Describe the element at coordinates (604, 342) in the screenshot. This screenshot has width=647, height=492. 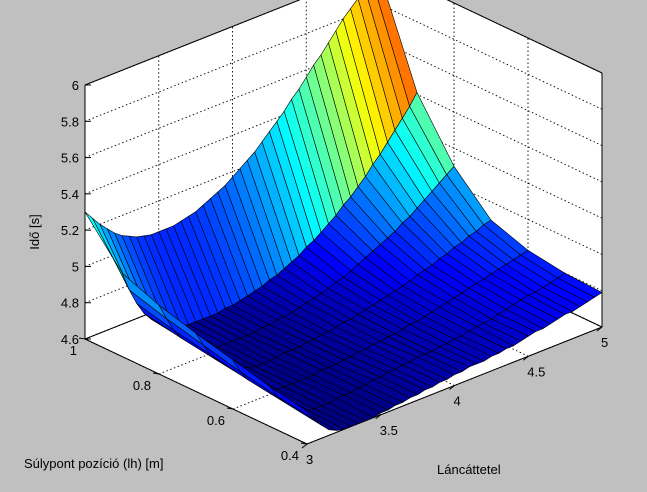
I see `x-tick-label: 5` at that location.